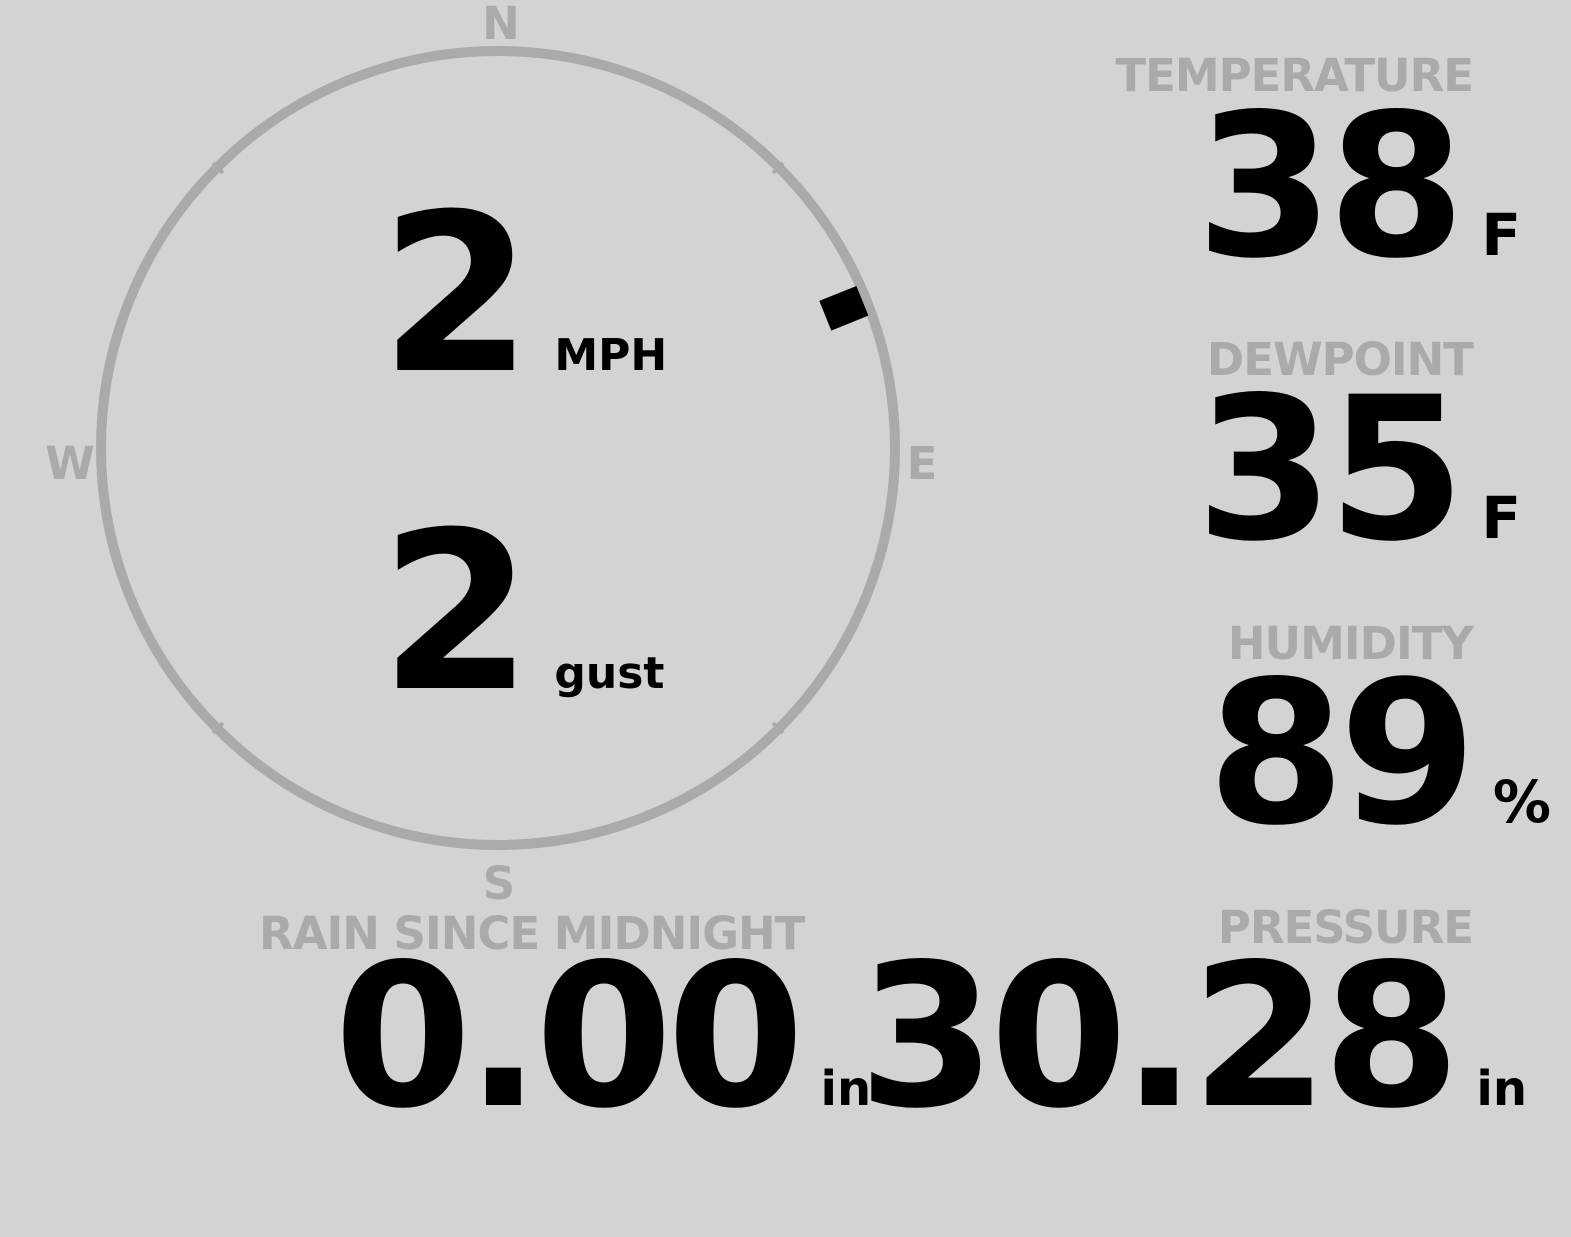 The image size is (1571, 1237). I want to click on dewpoint-label: DEWPOINT, so click(1340, 359).